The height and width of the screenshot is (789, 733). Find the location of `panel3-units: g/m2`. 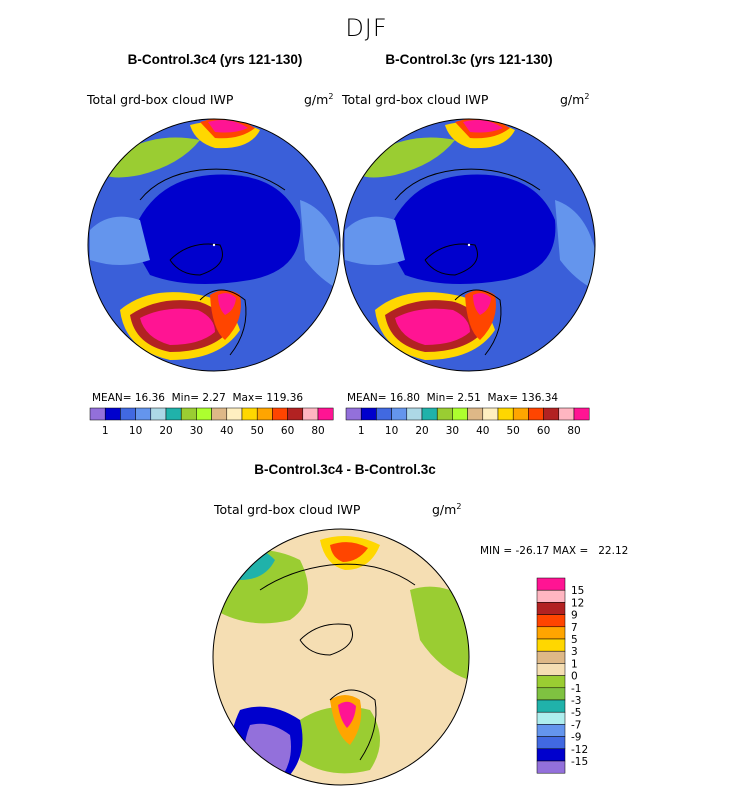

panel3-units: g/m2 is located at coordinates (447, 510).